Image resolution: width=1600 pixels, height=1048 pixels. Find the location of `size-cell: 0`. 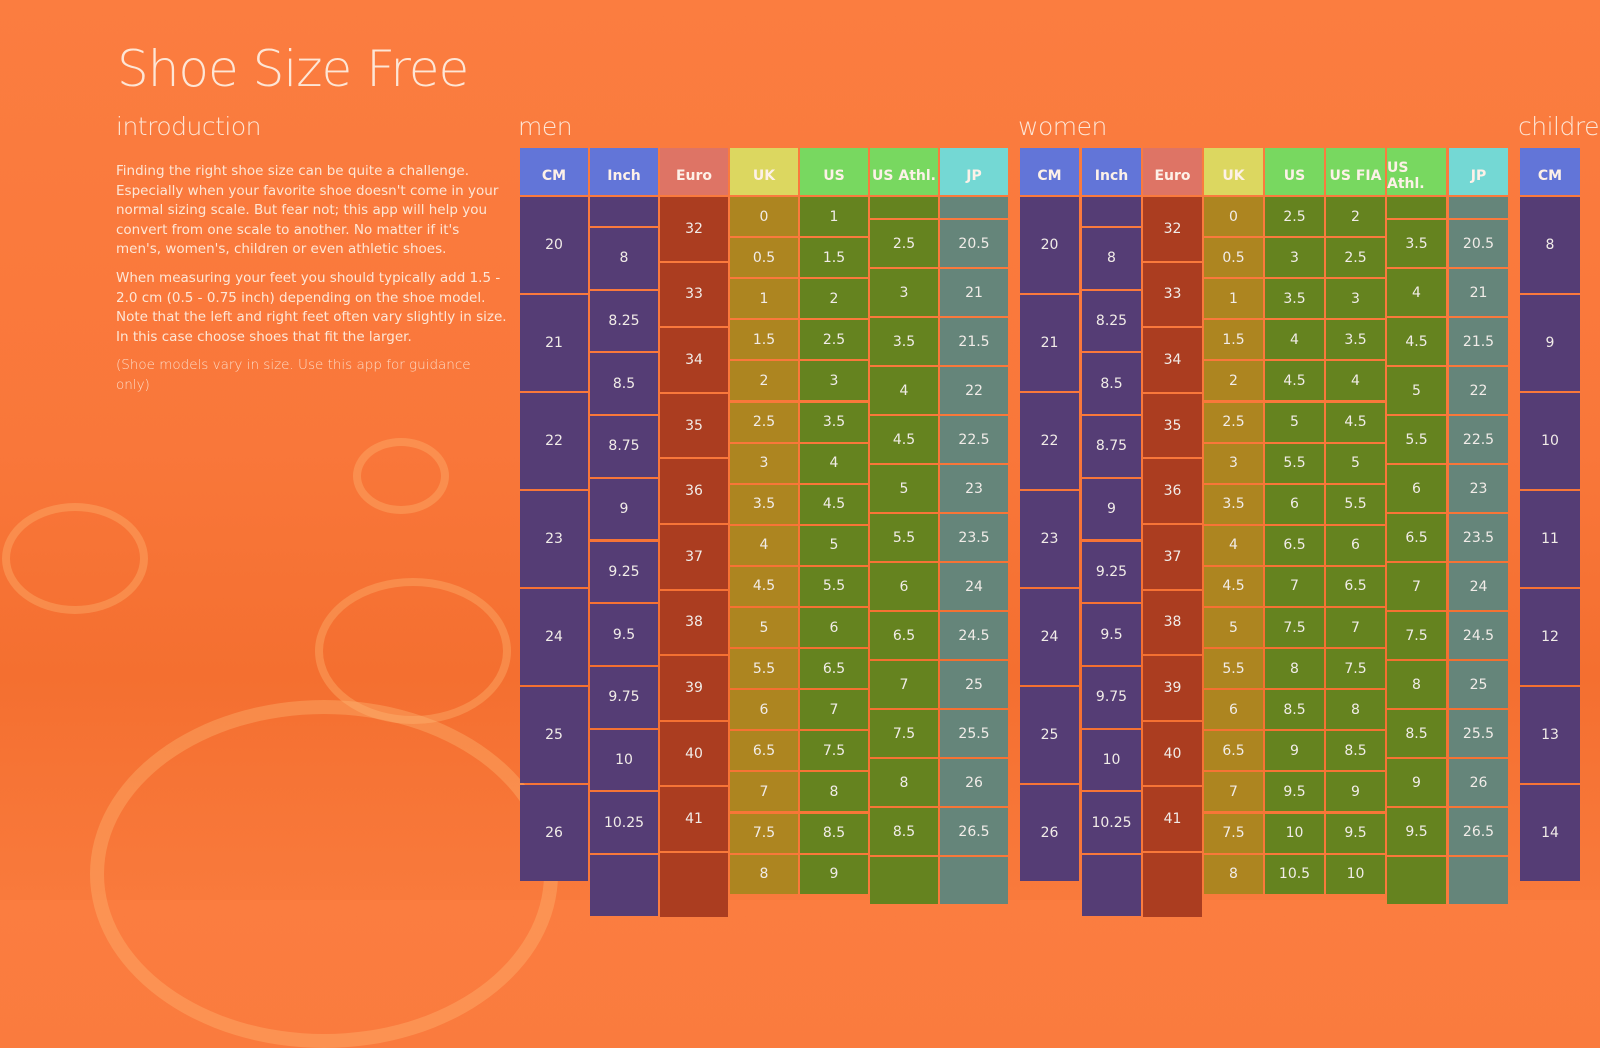

size-cell: 0 is located at coordinates (764, 217).